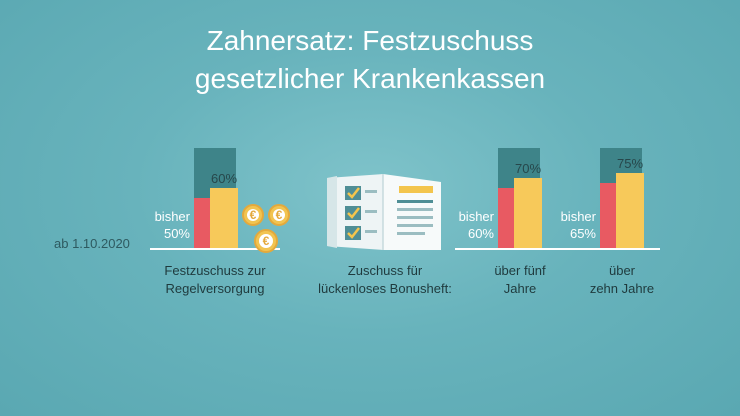 This screenshot has height=416, width=740. Describe the element at coordinates (582, 233) in the screenshot. I see `old-value-label-line: 65%` at that location.